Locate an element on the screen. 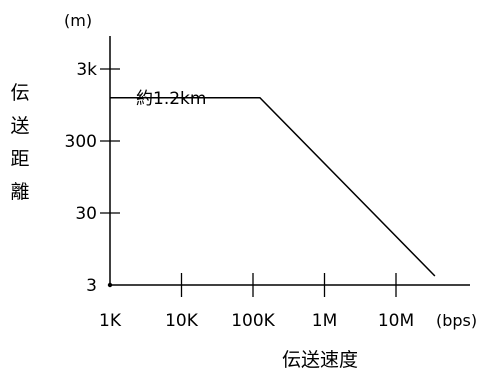 The height and width of the screenshot is (374, 492). y-unit-label: (m) is located at coordinates (78, 20).